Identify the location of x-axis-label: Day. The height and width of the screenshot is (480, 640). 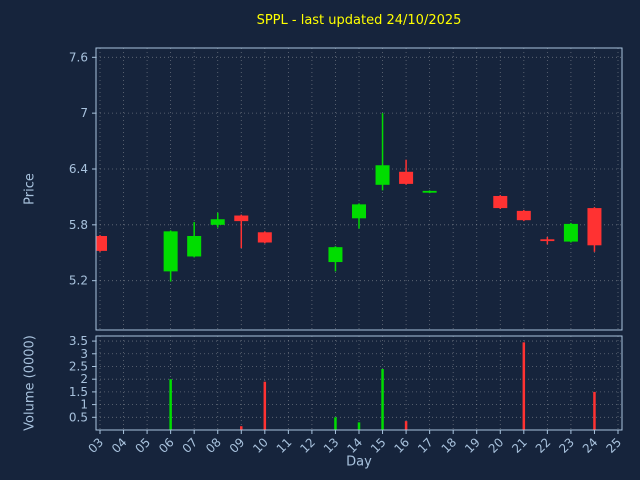
(359, 462).